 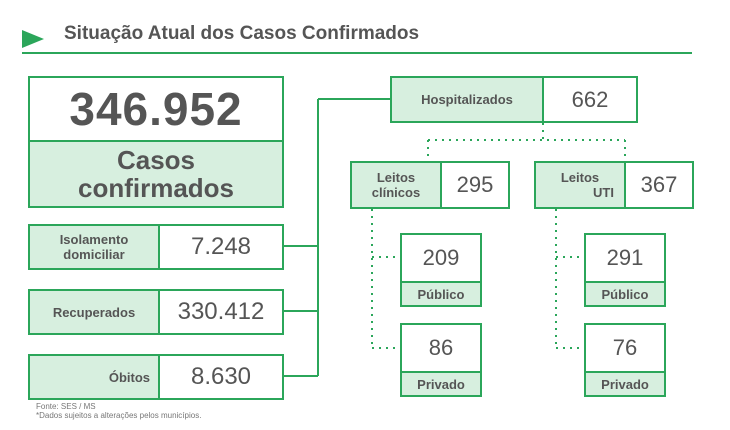 What do you see at coordinates (156, 160) in the screenshot?
I see `confirmed-label-line1: Casos` at bounding box center [156, 160].